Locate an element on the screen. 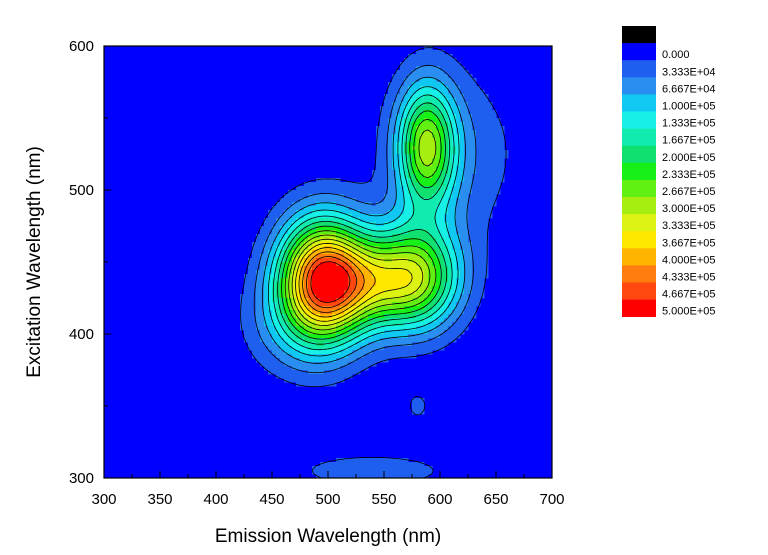 This screenshot has height=555, width=768. x-axis: 300 350 400 450 500 550 600 650 700 is located at coordinates (327, 499).